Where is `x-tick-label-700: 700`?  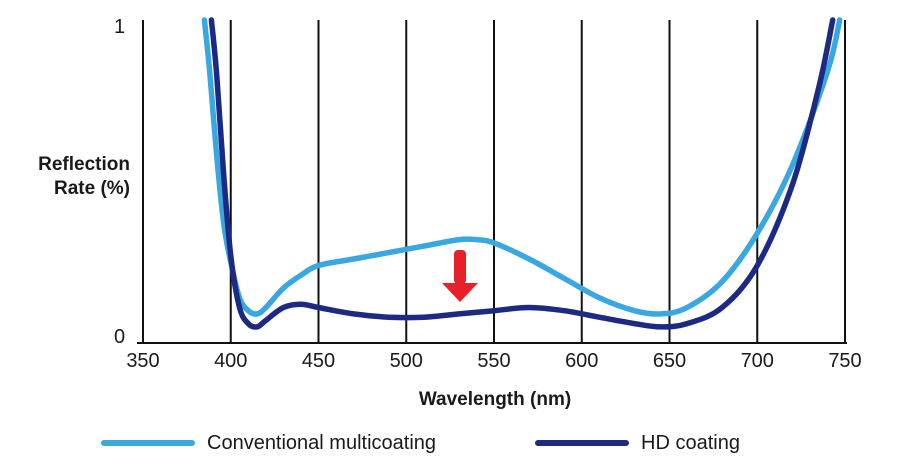 x-tick-label-700: 700 is located at coordinates (757, 361).